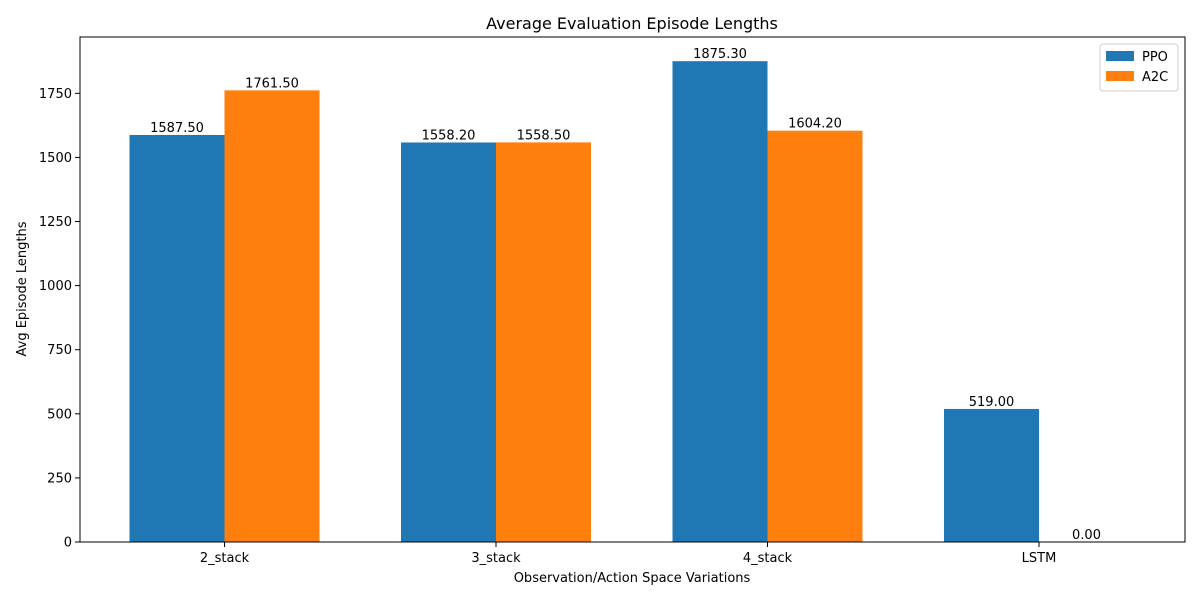 The width and height of the screenshot is (1200, 604). Describe the element at coordinates (1155, 57) in the screenshot. I see `legend-label-ppo: PPO` at that location.